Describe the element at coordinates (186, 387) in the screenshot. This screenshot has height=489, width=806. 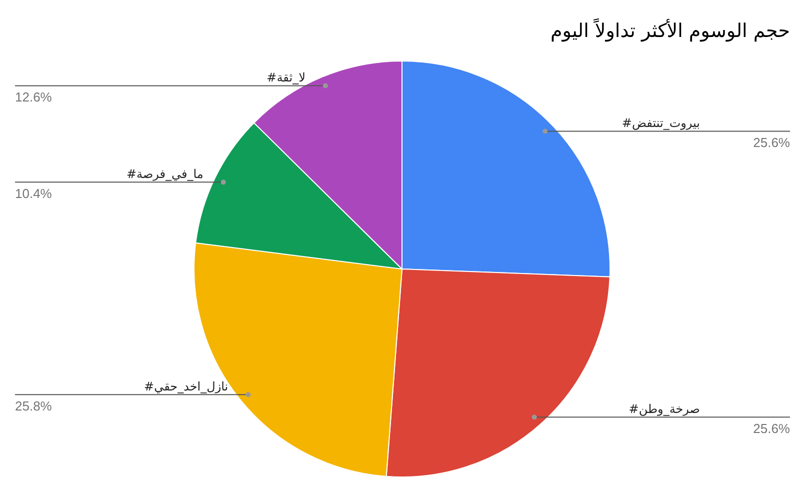
I see `slice-label: #نازل_اخد_حقي` at that location.